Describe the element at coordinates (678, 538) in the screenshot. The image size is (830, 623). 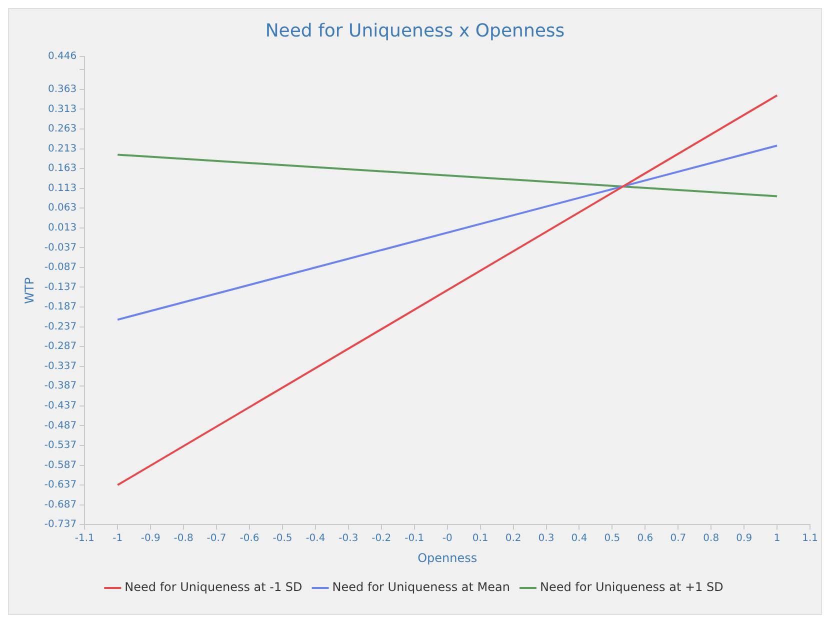
I see `x-tick-label: 0.7` at that location.